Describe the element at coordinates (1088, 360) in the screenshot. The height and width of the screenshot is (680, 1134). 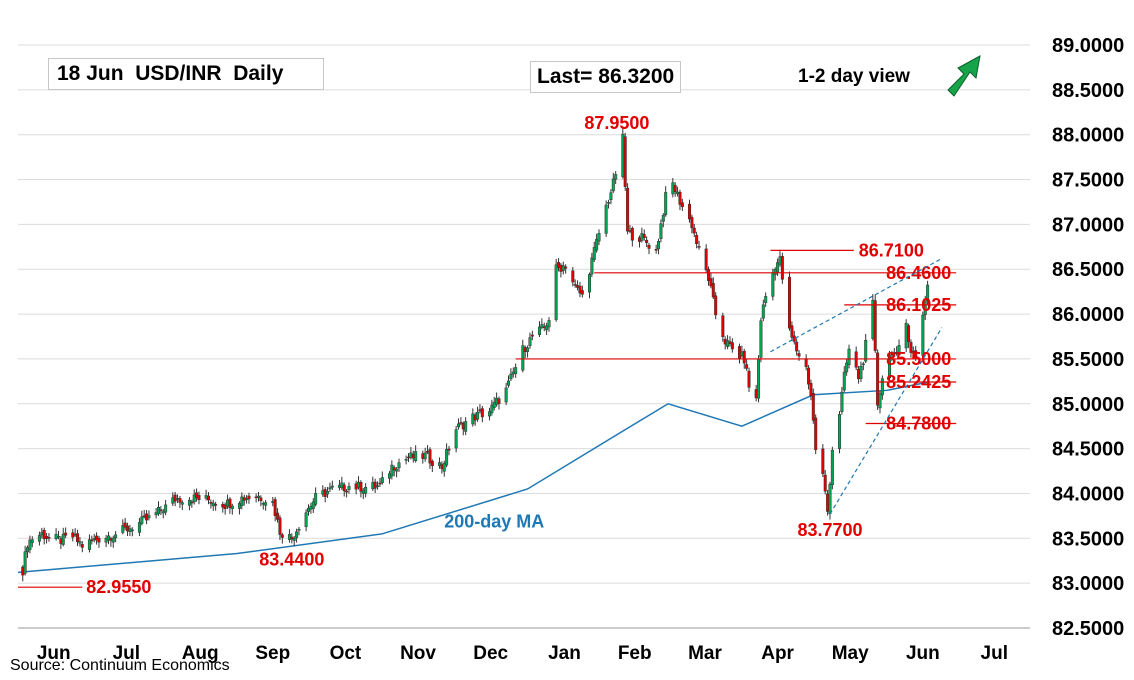
I see `y-tick-label: 85.5000` at that location.